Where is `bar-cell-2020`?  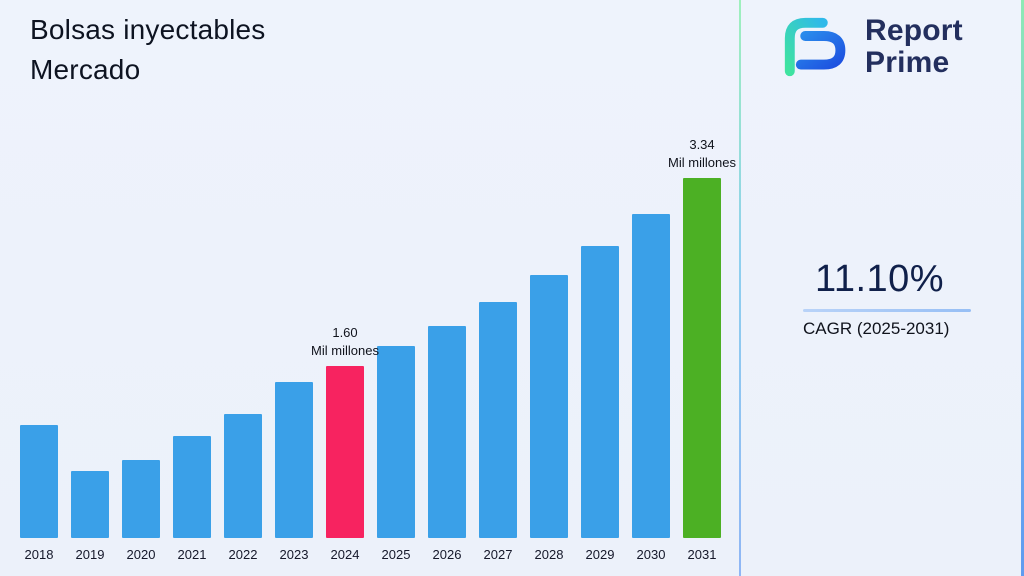 bar-cell-2020 is located at coordinates (141, 357).